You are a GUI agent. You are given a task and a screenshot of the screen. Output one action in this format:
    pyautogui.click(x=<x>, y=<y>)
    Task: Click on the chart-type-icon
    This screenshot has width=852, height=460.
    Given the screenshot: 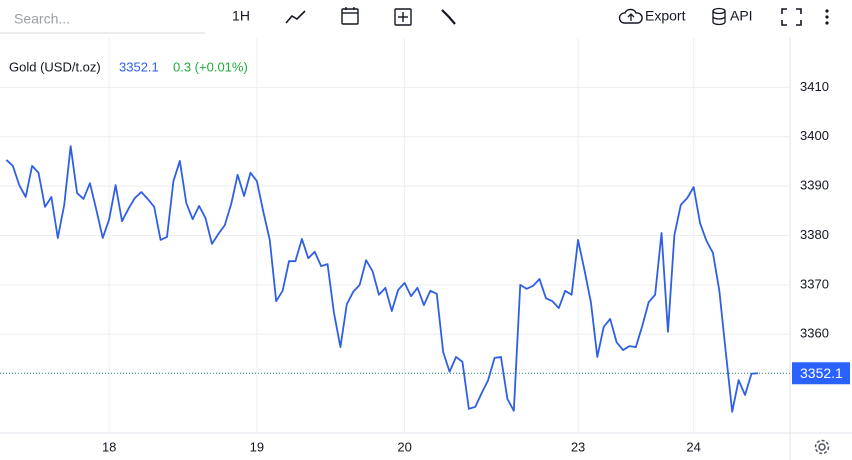 What is the action you would take?
    pyautogui.click(x=295, y=17)
    